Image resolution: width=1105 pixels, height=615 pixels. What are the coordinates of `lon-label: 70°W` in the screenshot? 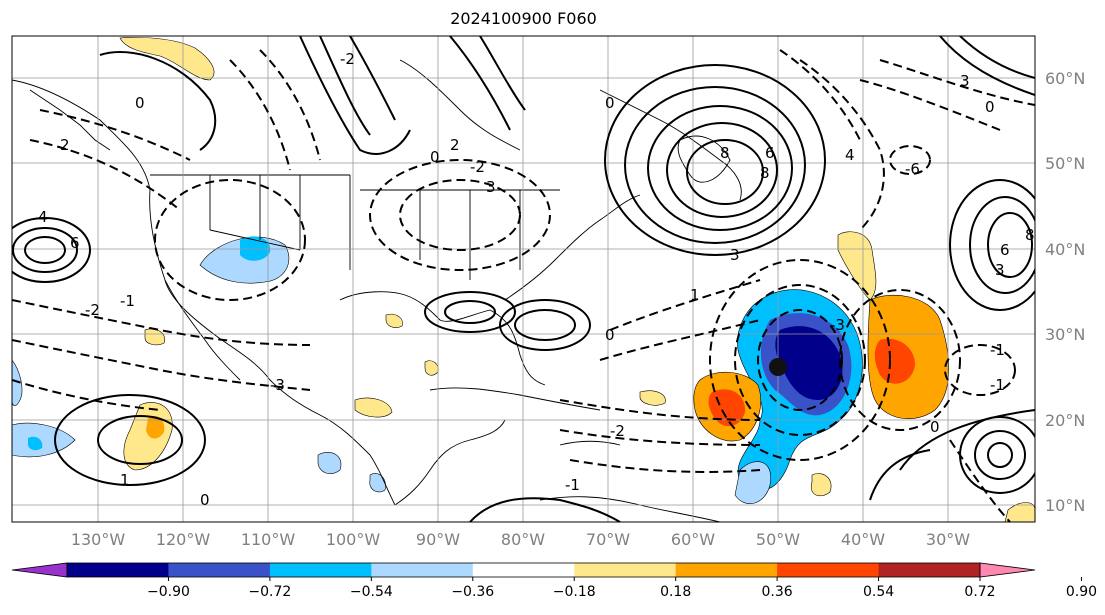 It's located at (608, 539).